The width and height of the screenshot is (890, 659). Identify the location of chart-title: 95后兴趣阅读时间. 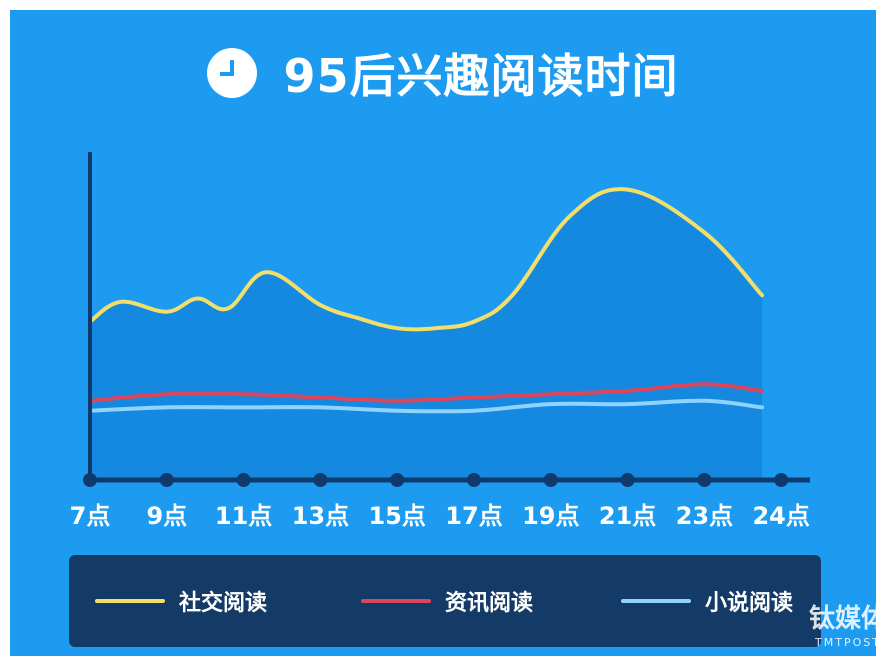
(481, 76).